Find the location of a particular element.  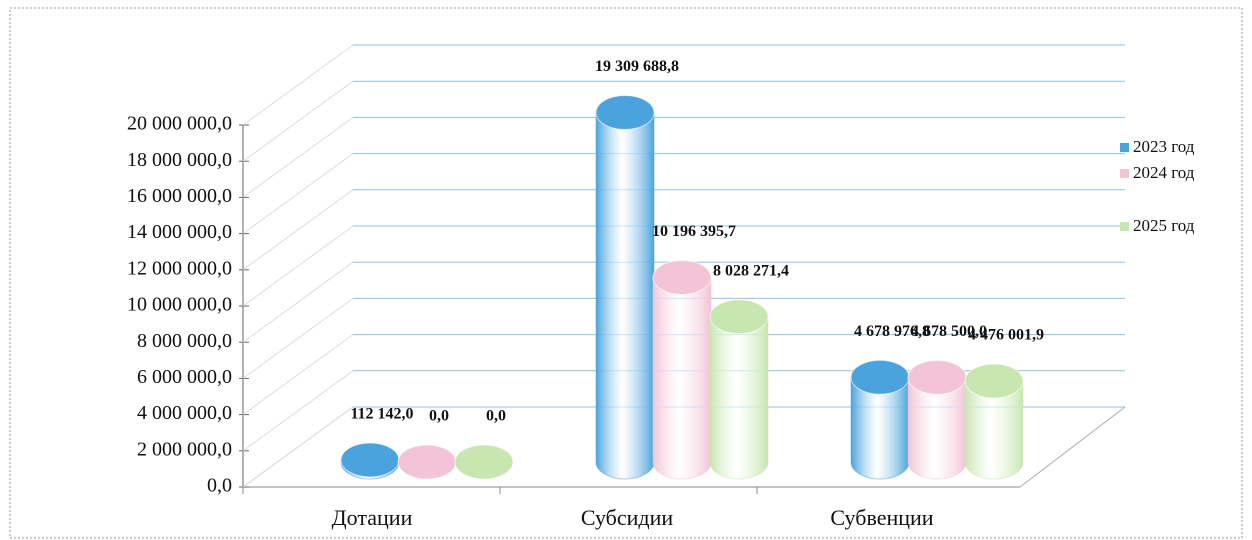

value-label: 10 196 395,7 is located at coordinates (694, 231).